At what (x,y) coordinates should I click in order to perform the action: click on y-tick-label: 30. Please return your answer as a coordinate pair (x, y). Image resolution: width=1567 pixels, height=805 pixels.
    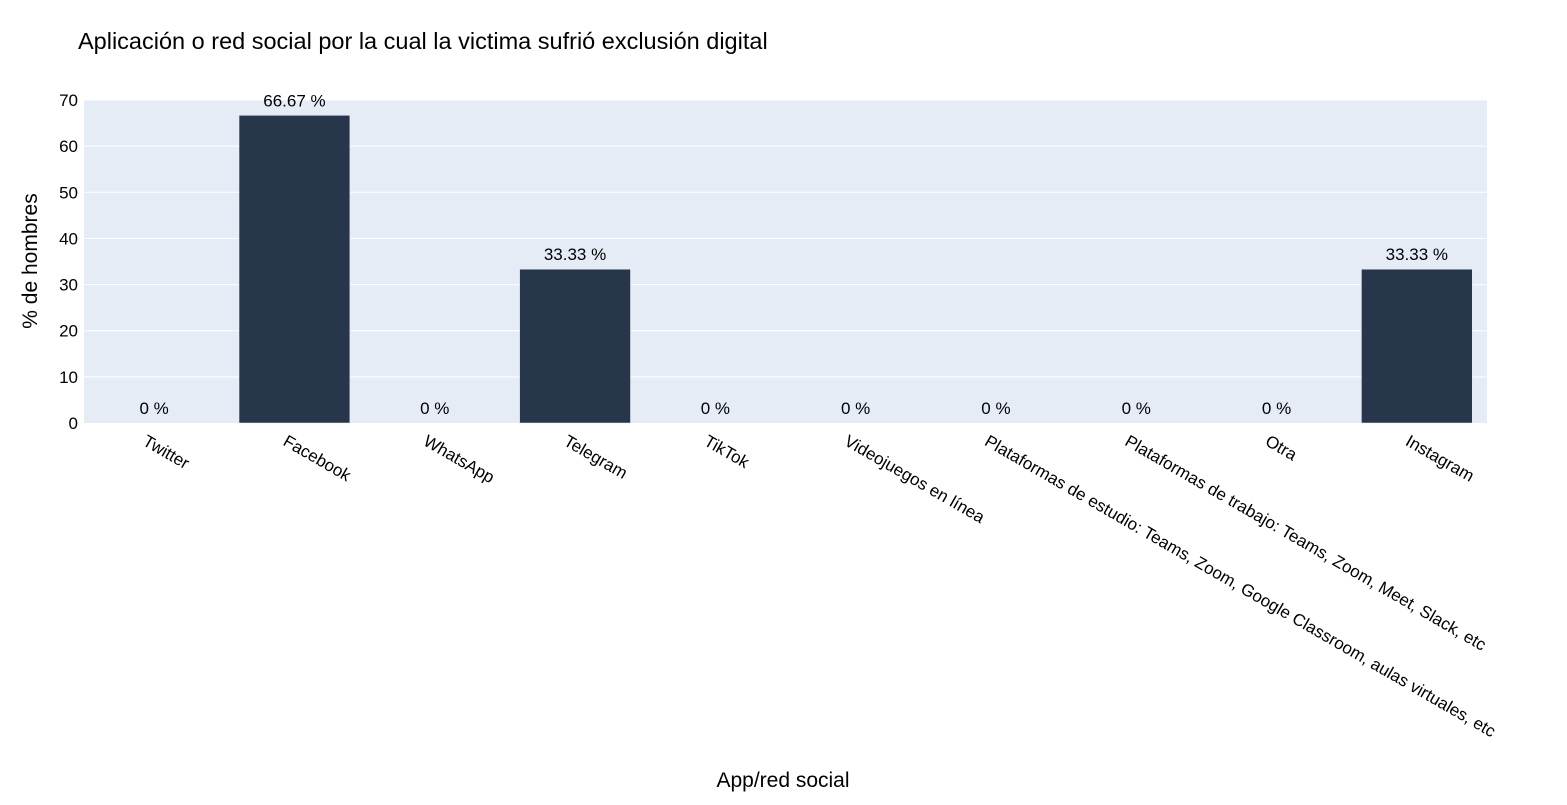
    Looking at the image, I should click on (68, 285).